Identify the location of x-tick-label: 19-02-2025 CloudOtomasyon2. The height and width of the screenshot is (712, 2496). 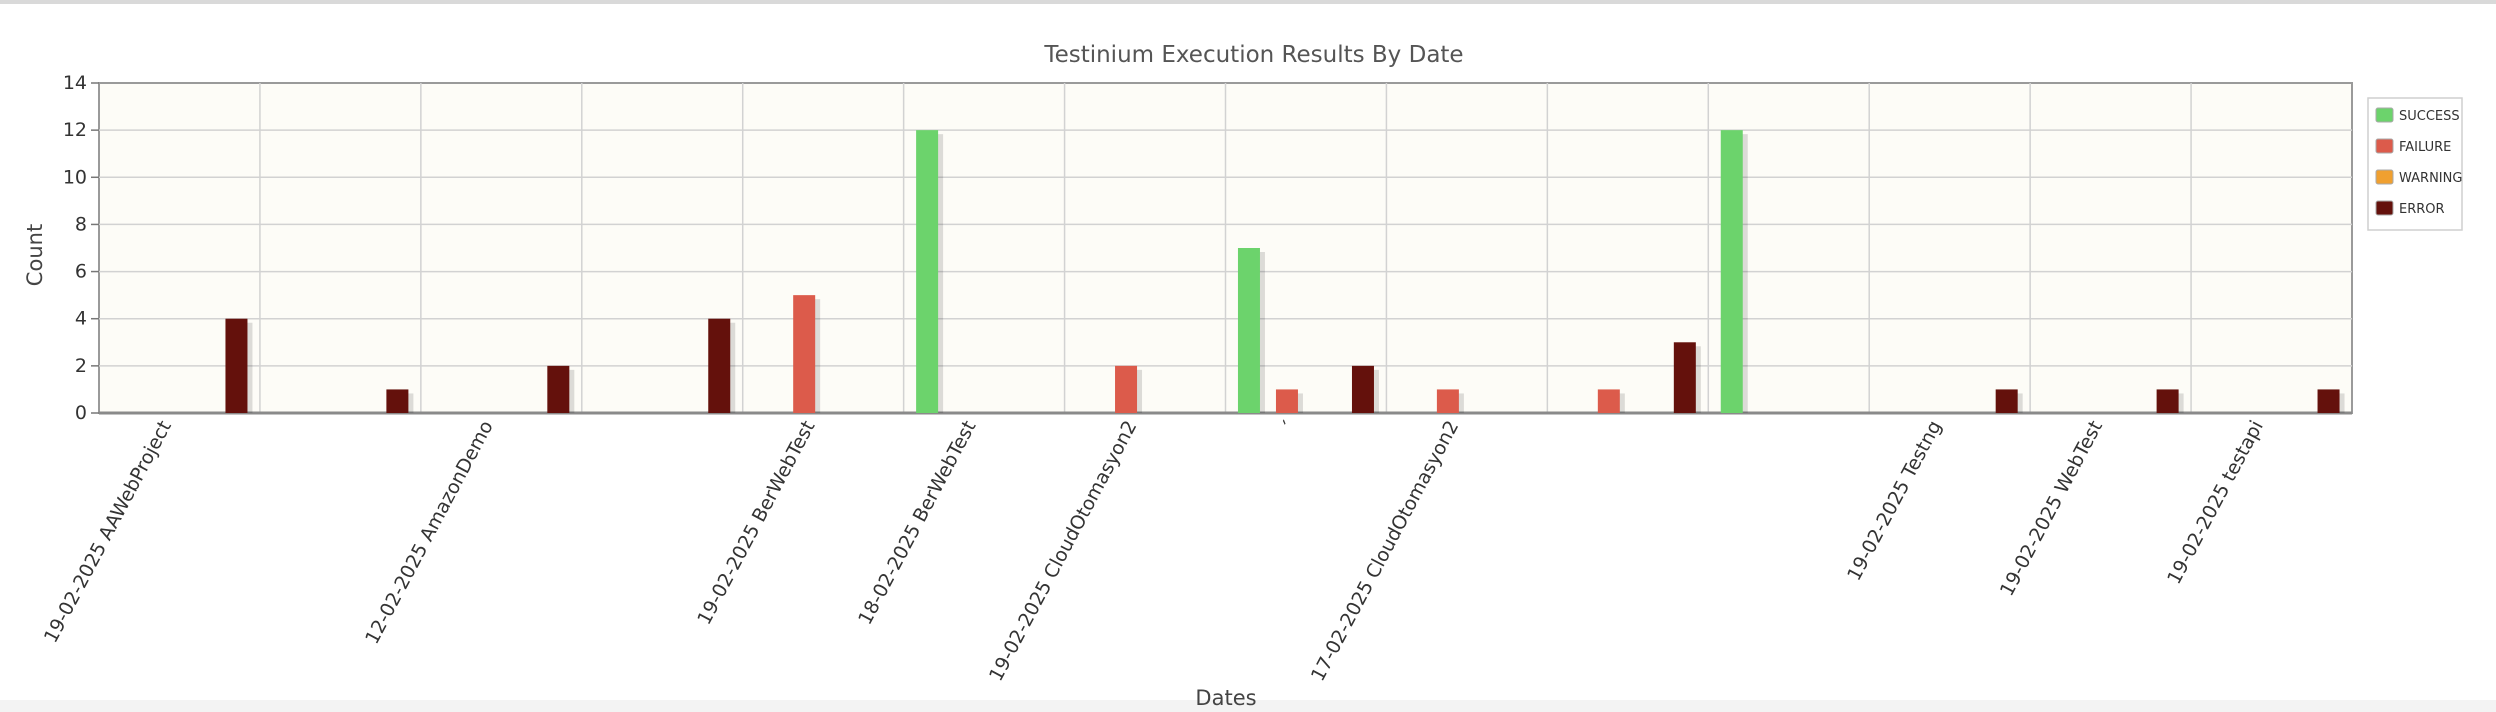
(1063, 551).